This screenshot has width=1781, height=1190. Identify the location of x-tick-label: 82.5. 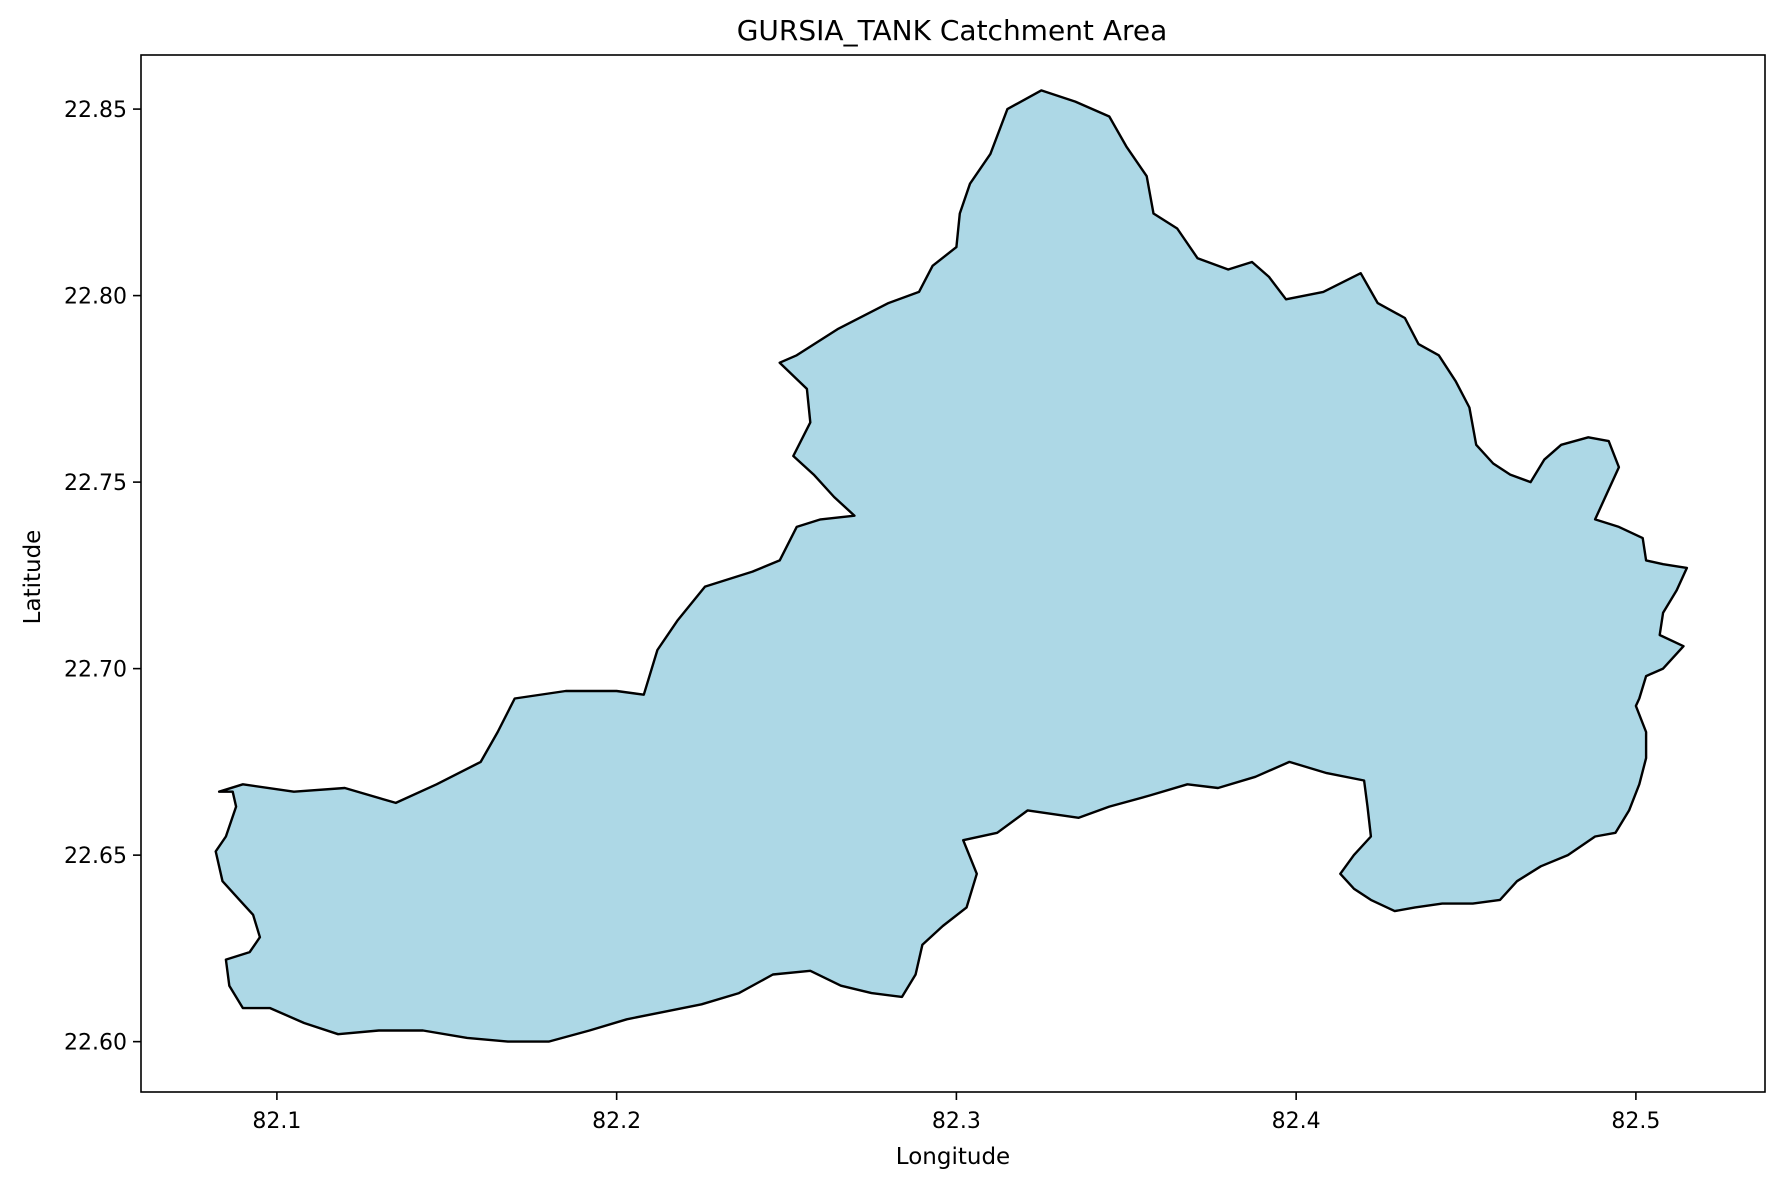
(1635, 1121).